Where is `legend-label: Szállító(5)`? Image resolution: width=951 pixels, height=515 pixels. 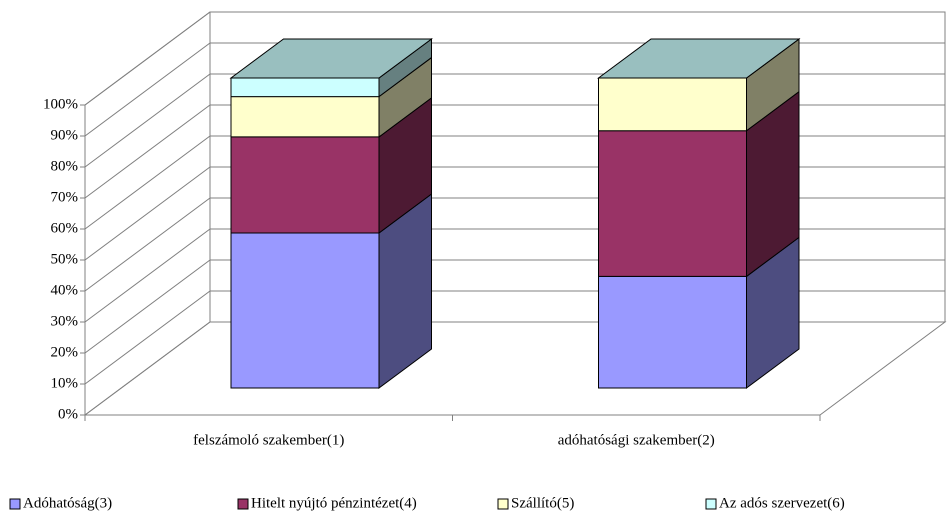 legend-label: Szállító(5) is located at coordinates (542, 503).